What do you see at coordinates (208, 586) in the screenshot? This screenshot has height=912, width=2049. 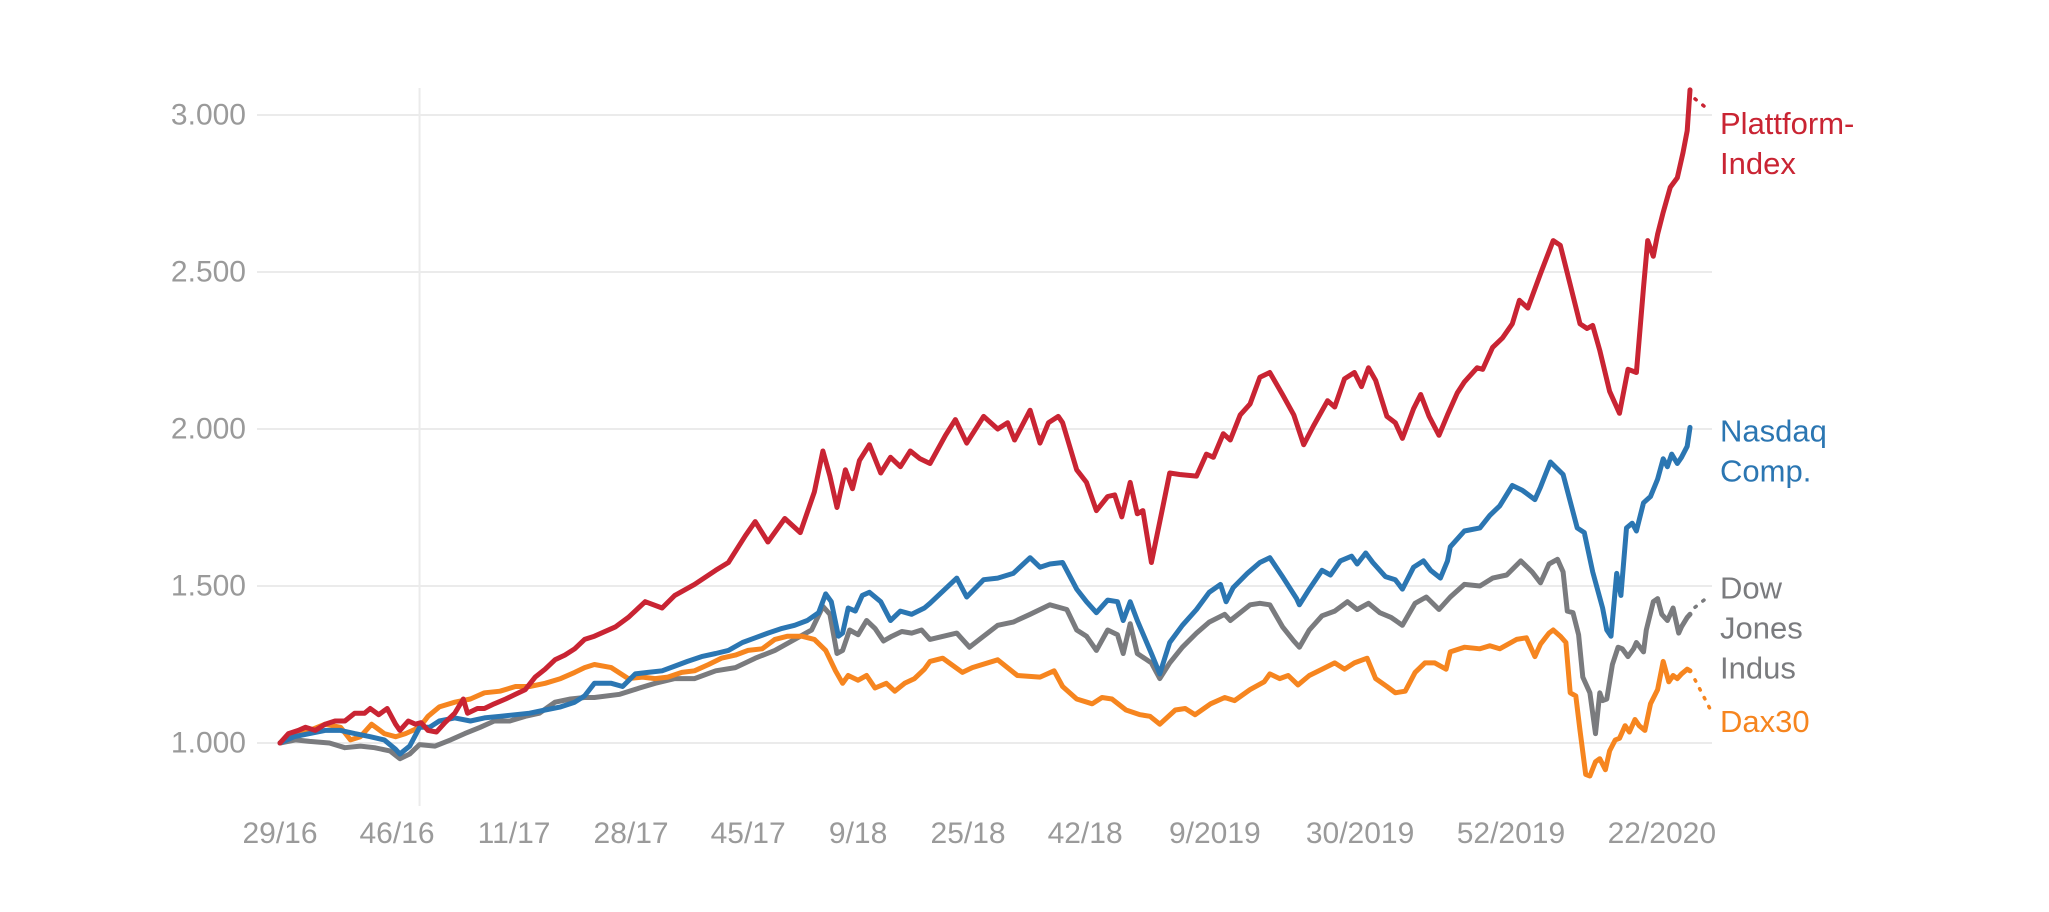 I see `y-tick-label: 1.500` at bounding box center [208, 586].